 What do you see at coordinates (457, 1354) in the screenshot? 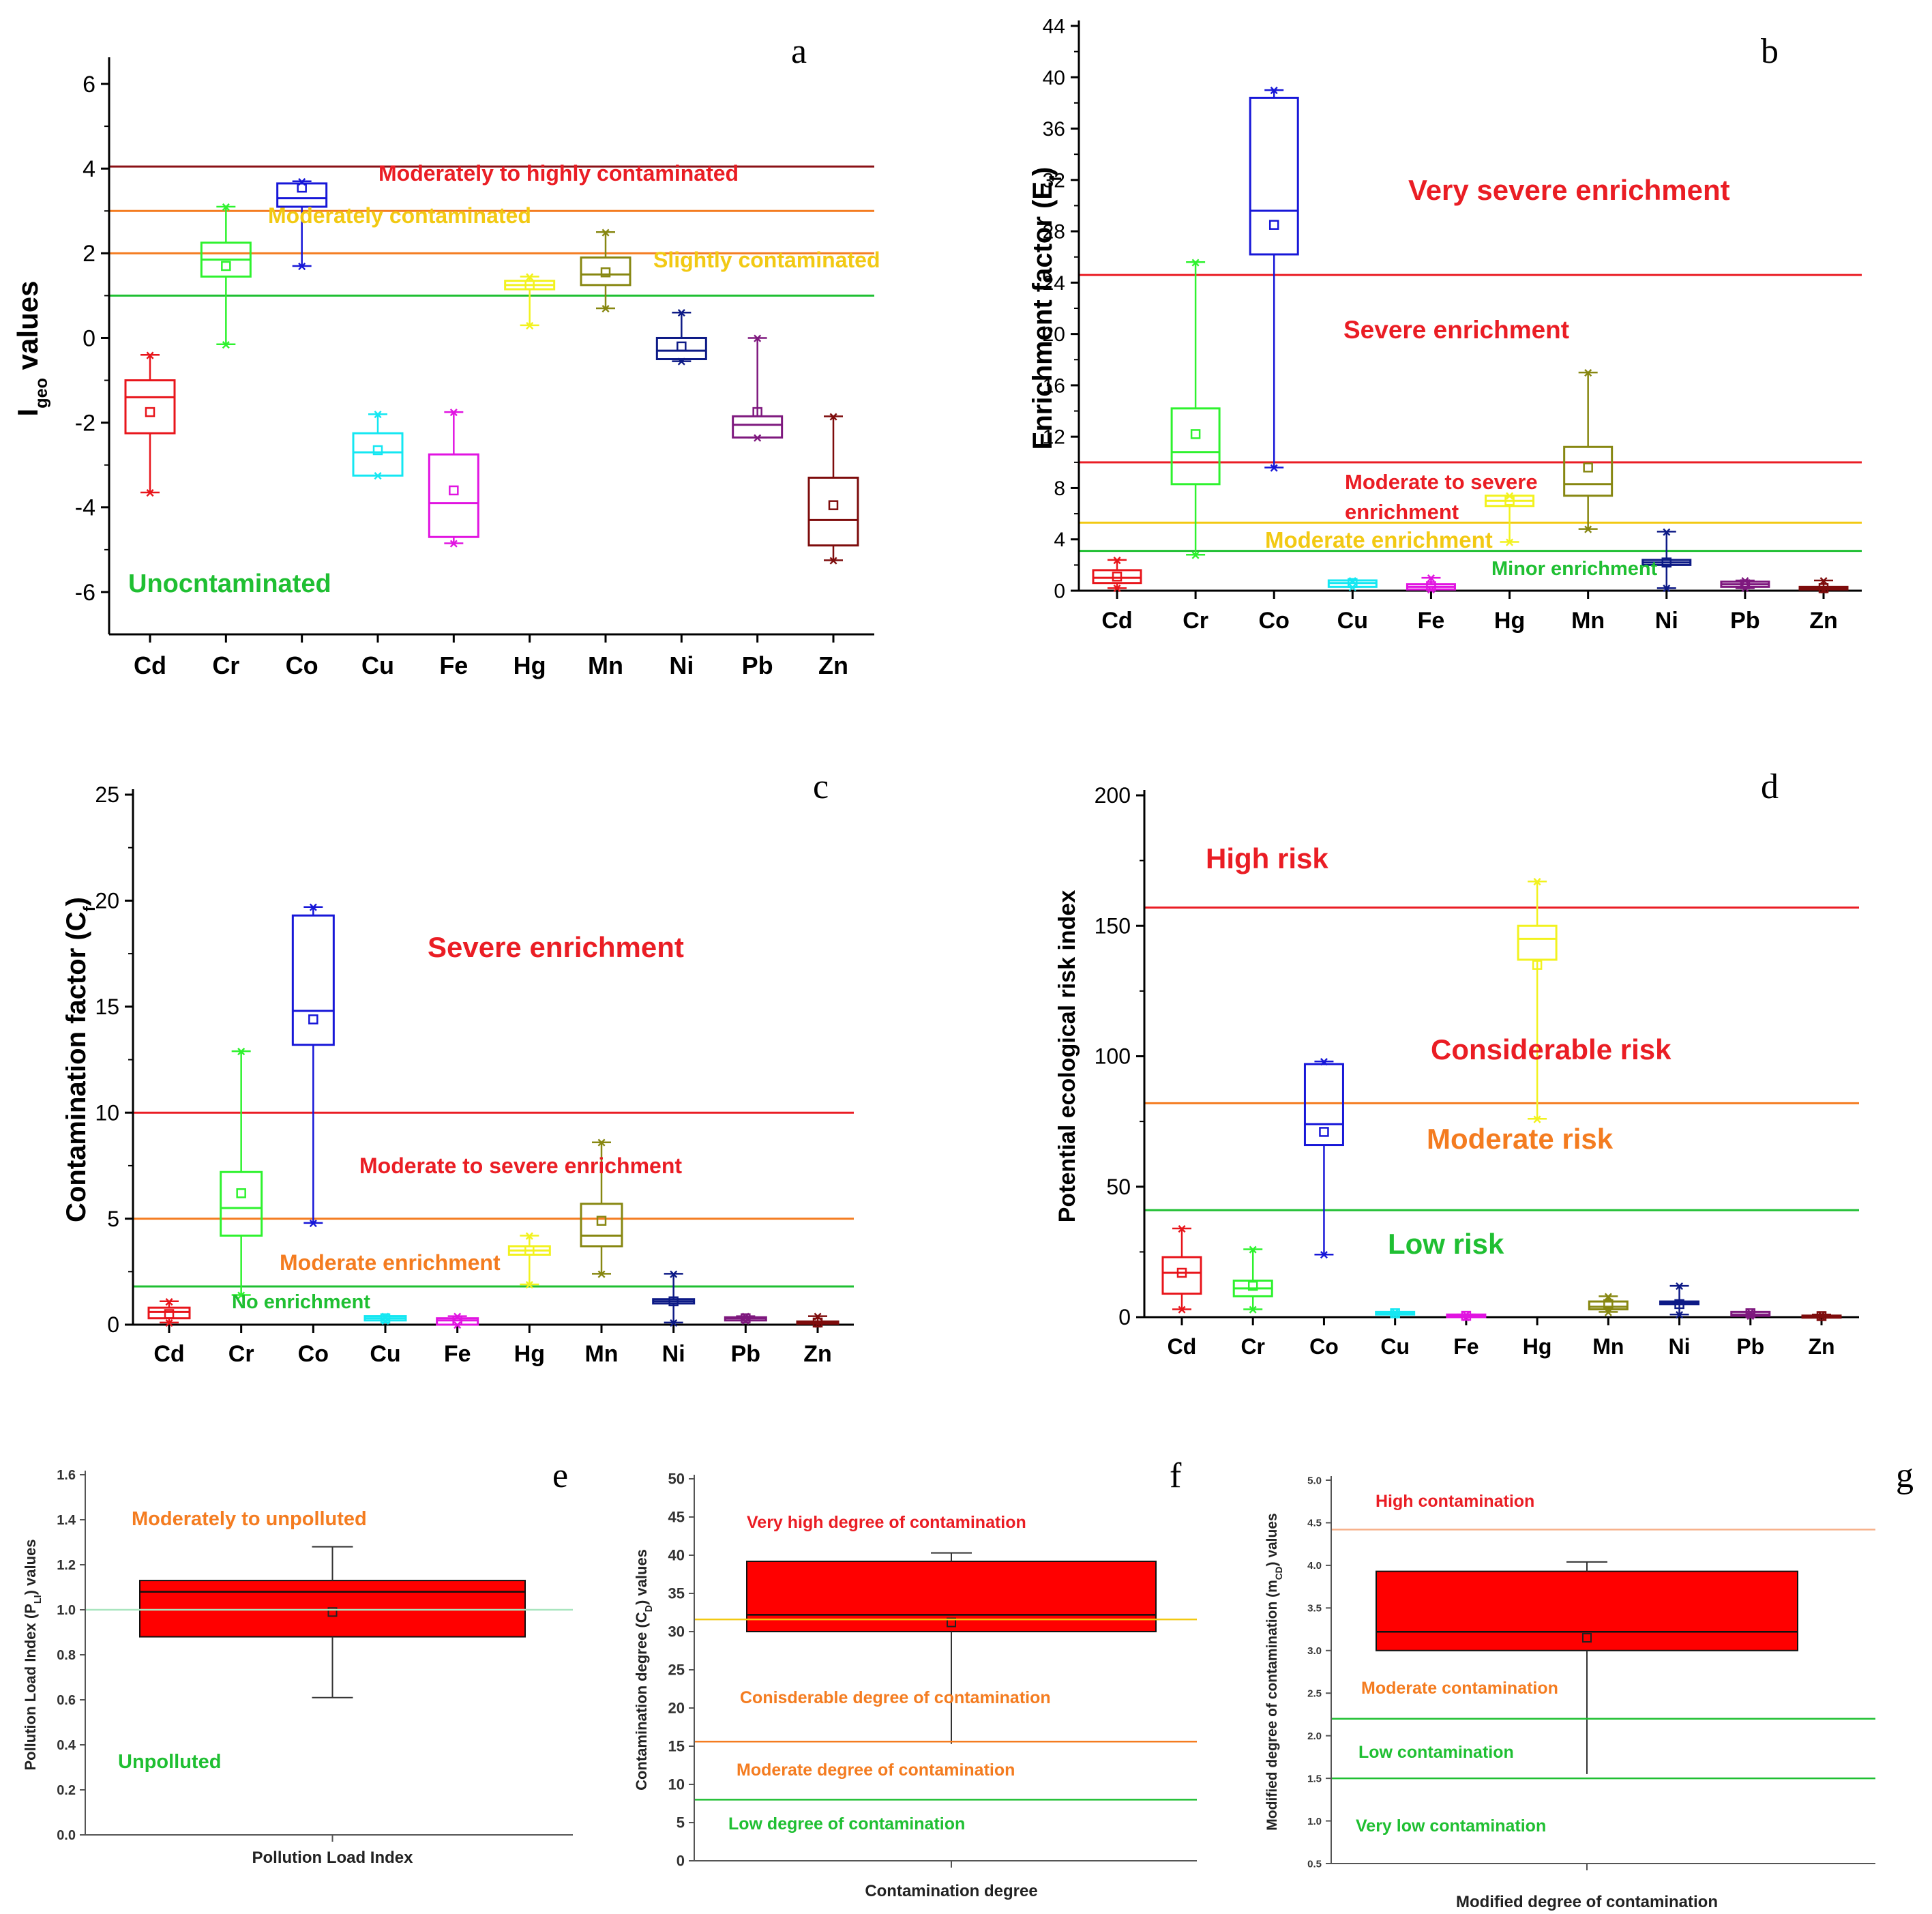
I see `x-tick-label-c: Fe` at bounding box center [457, 1354].